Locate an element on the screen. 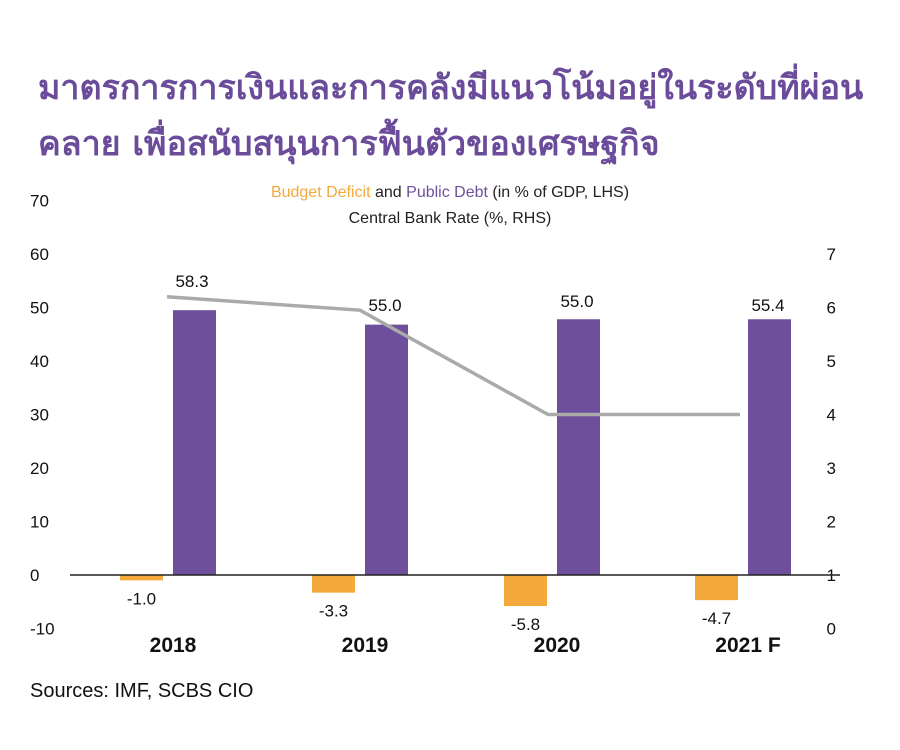  y-left-tick-label: 30 is located at coordinates (39, 415).